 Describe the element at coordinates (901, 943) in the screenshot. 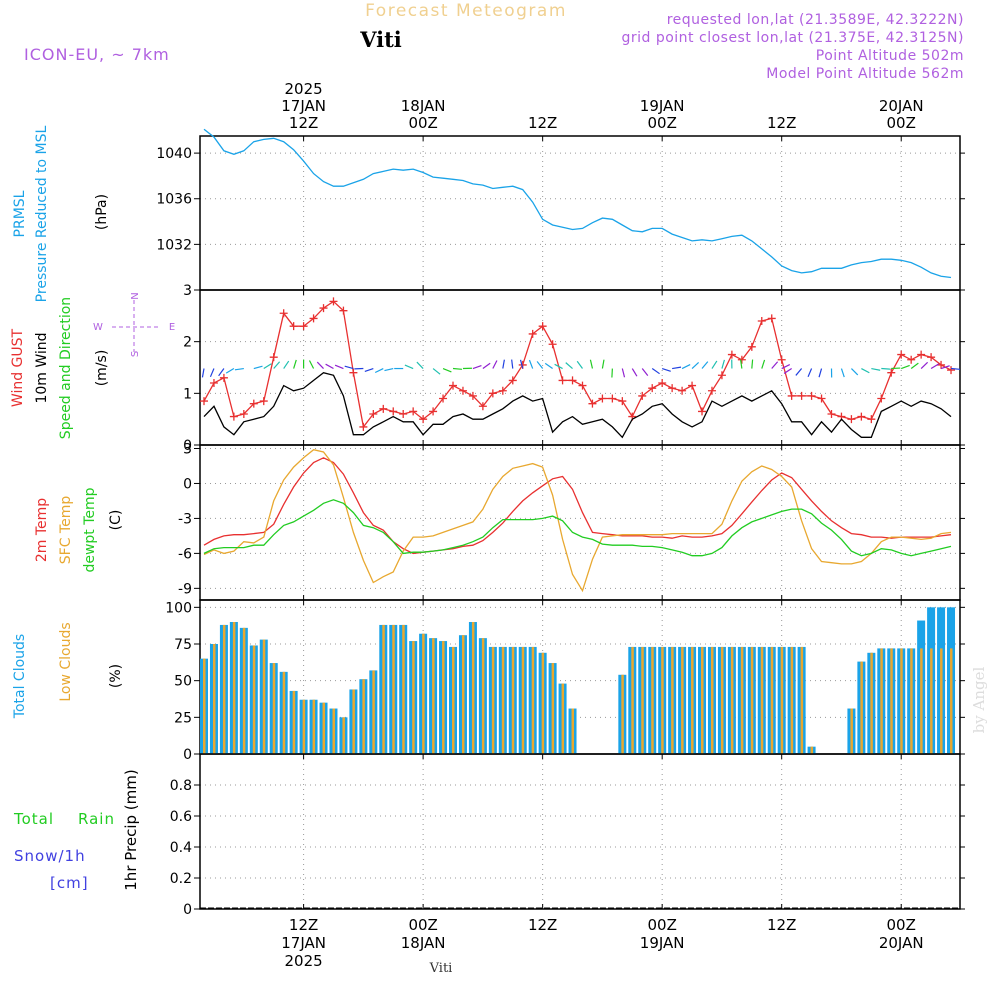

I see `bottom-time-label: 20JAN` at that location.